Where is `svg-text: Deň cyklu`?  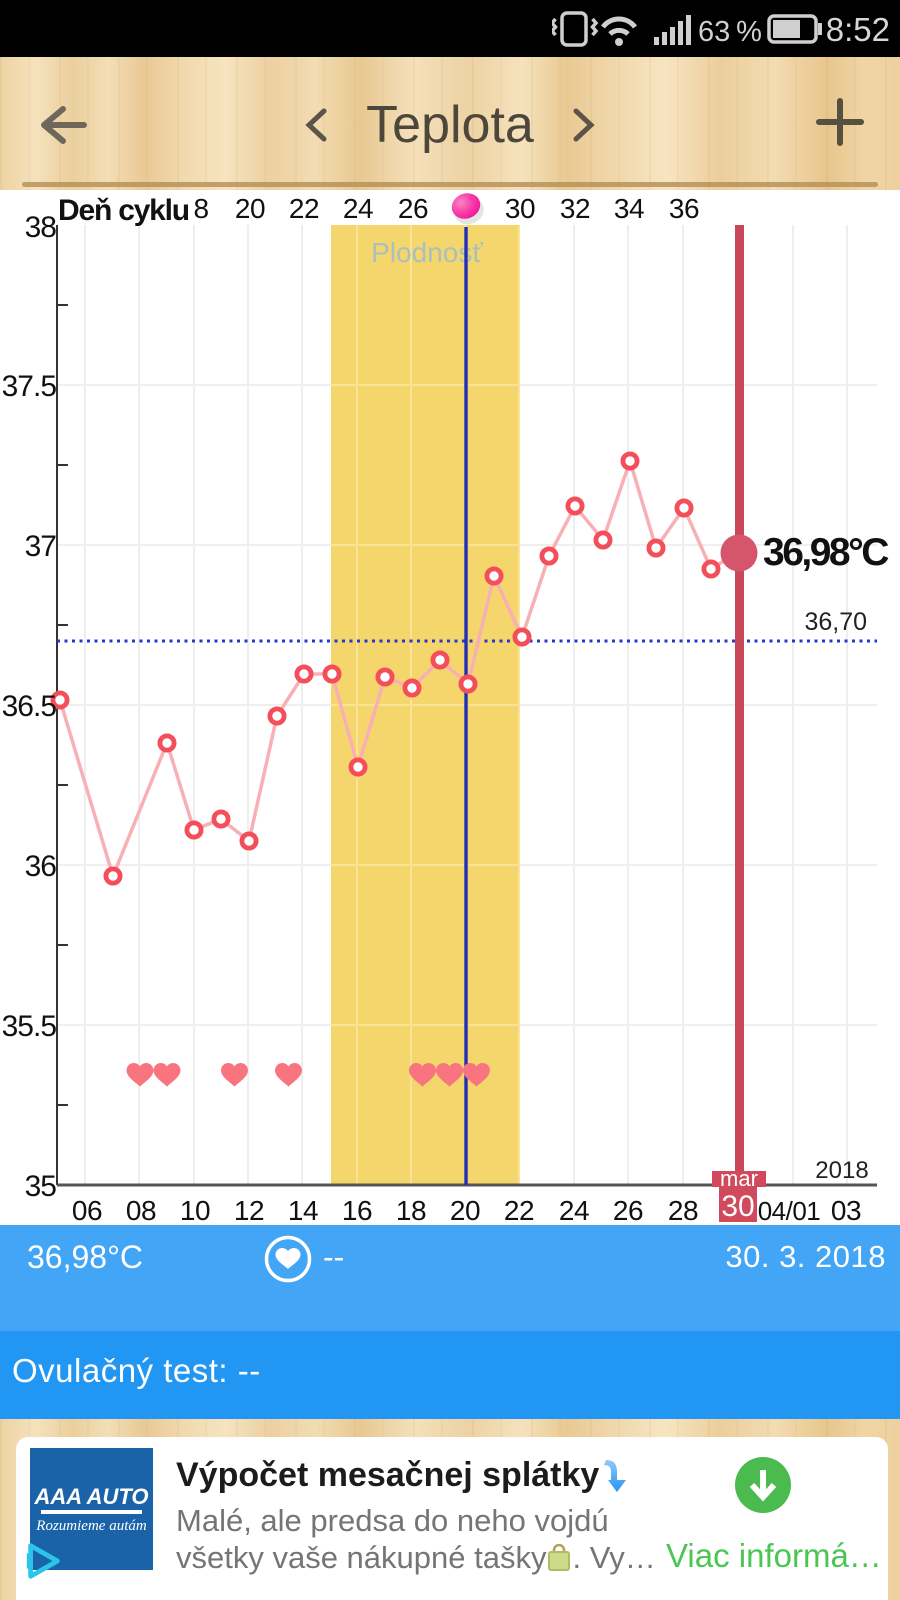 svg-text: Deň cyklu is located at coordinates (123, 210).